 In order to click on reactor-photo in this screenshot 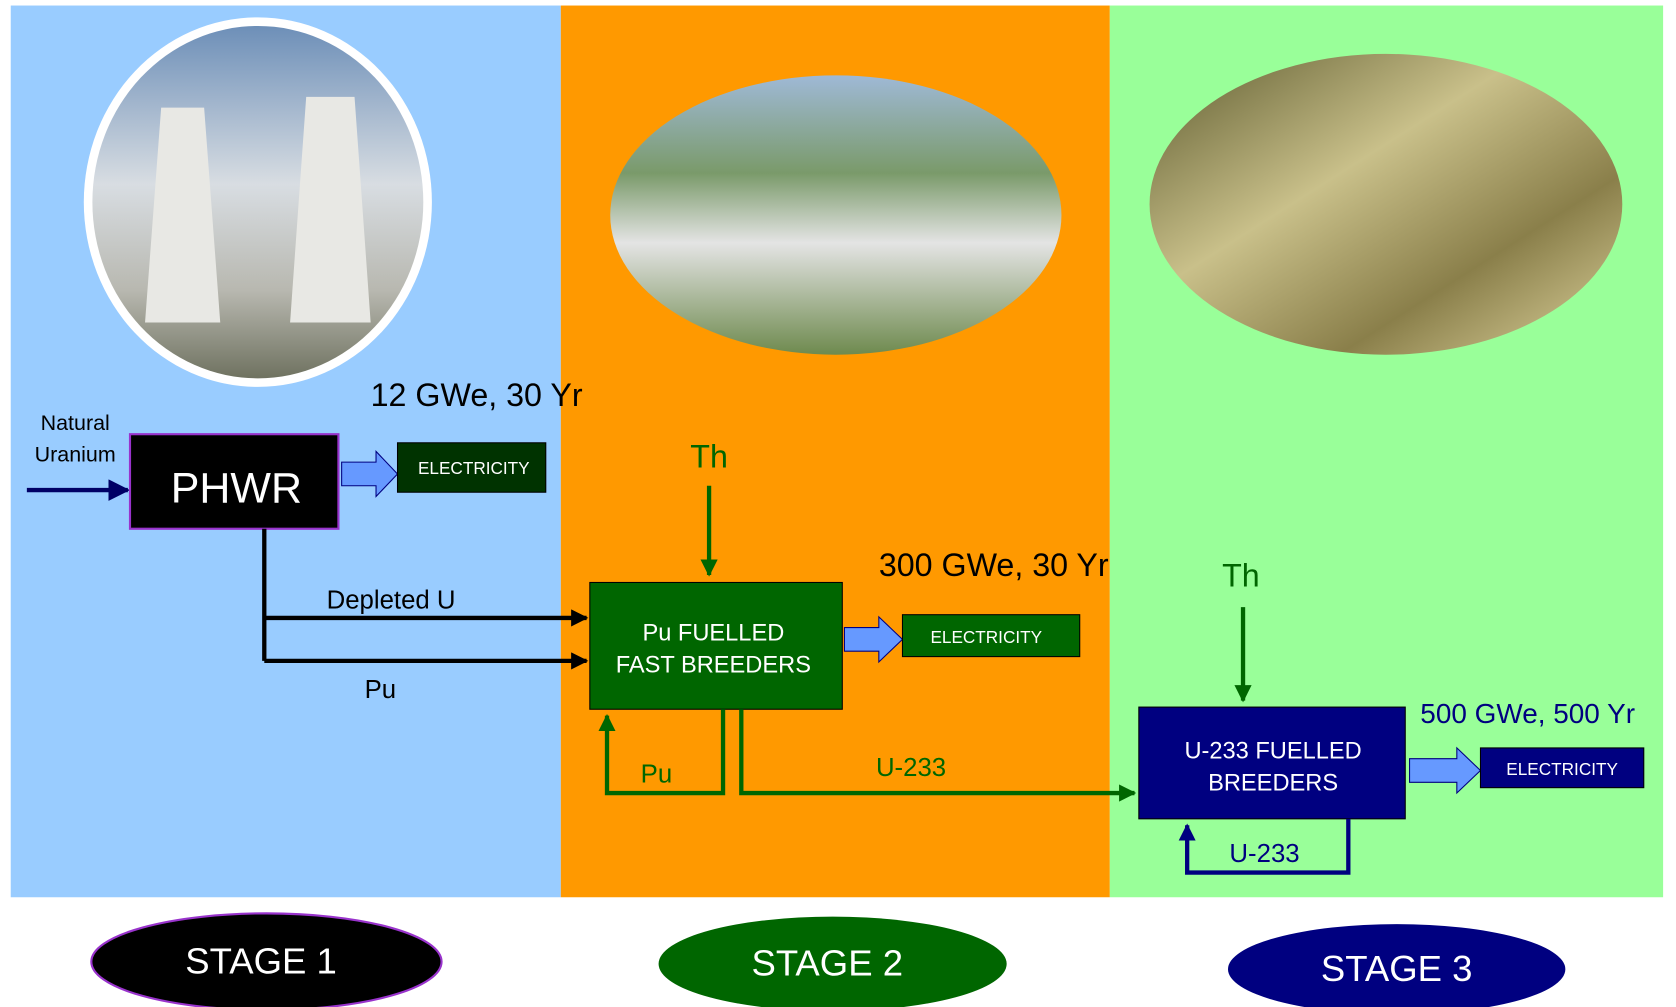, I will do `click(1386, 204)`.